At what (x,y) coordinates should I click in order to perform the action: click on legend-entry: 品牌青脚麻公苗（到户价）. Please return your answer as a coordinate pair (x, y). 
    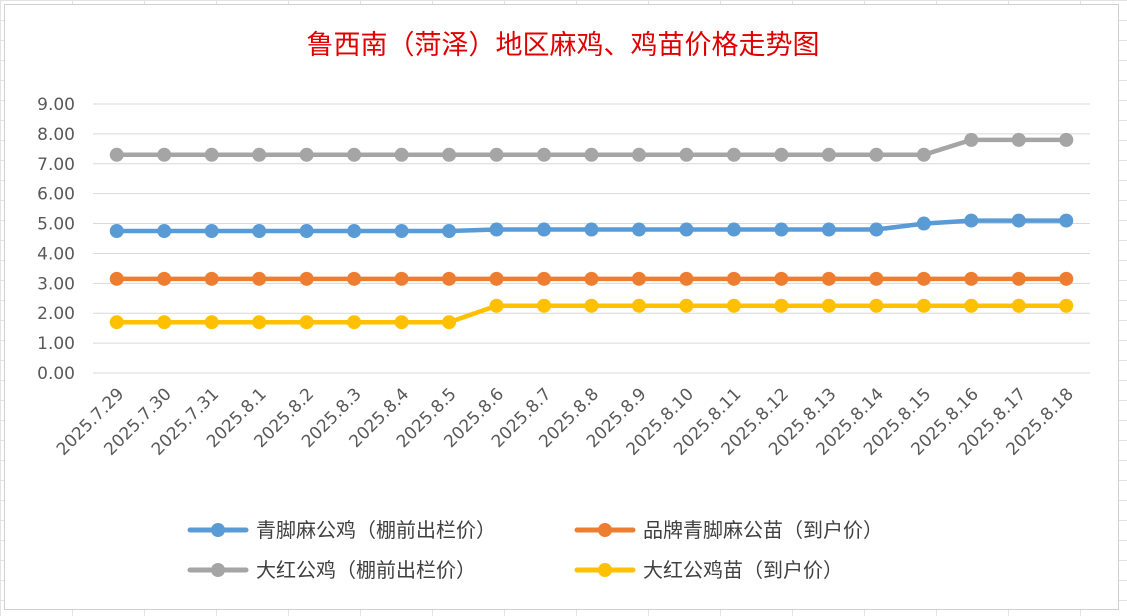
    Looking at the image, I should click on (728, 530).